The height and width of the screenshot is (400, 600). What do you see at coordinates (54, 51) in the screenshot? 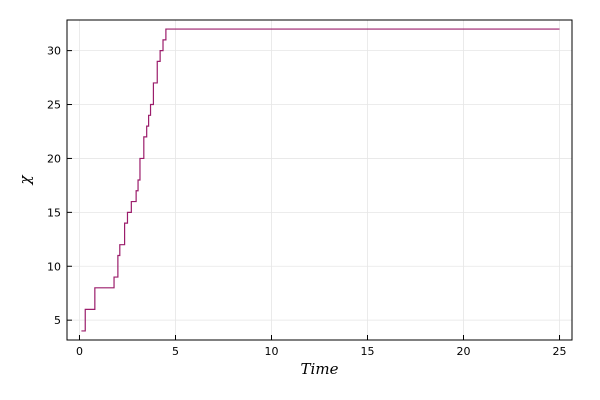
I see `y-tick-label: 30` at bounding box center [54, 51].